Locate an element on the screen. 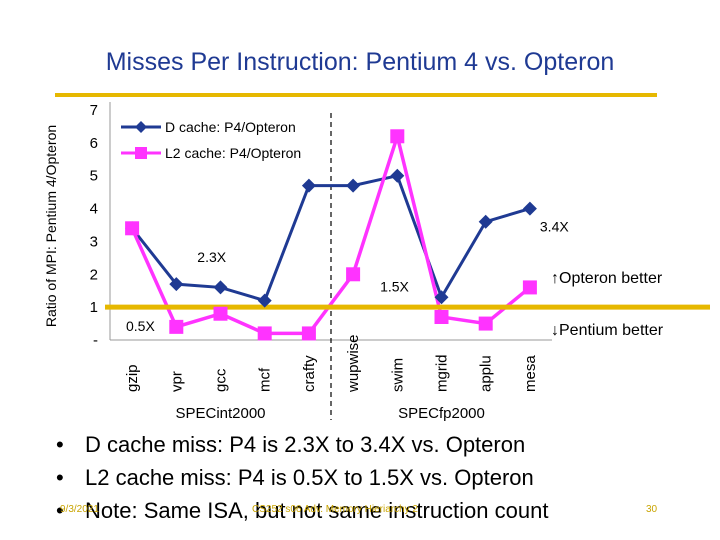  annotation-l2-min: 0.5X is located at coordinates (140, 326).